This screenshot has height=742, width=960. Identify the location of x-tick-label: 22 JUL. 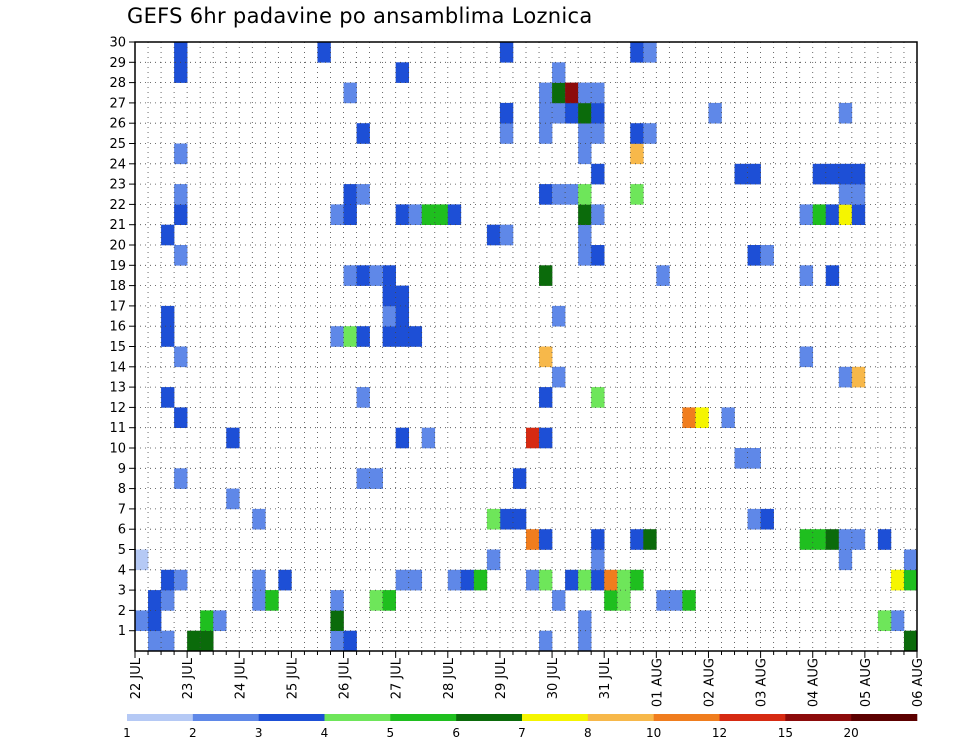
(136, 678).